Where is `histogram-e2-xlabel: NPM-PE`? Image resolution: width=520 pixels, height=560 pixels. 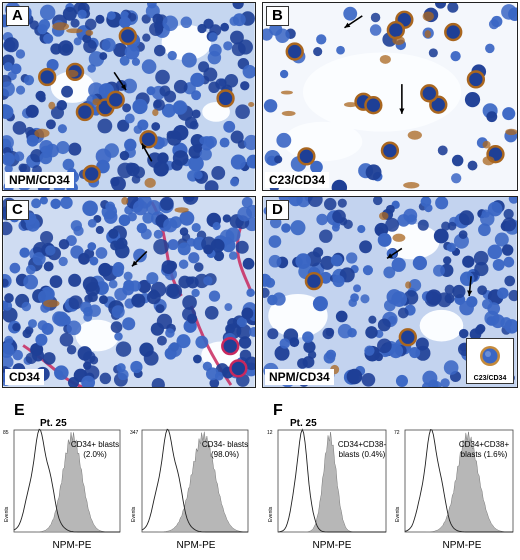 histogram-e2-xlabel: NPM-PE is located at coordinates (196, 545).